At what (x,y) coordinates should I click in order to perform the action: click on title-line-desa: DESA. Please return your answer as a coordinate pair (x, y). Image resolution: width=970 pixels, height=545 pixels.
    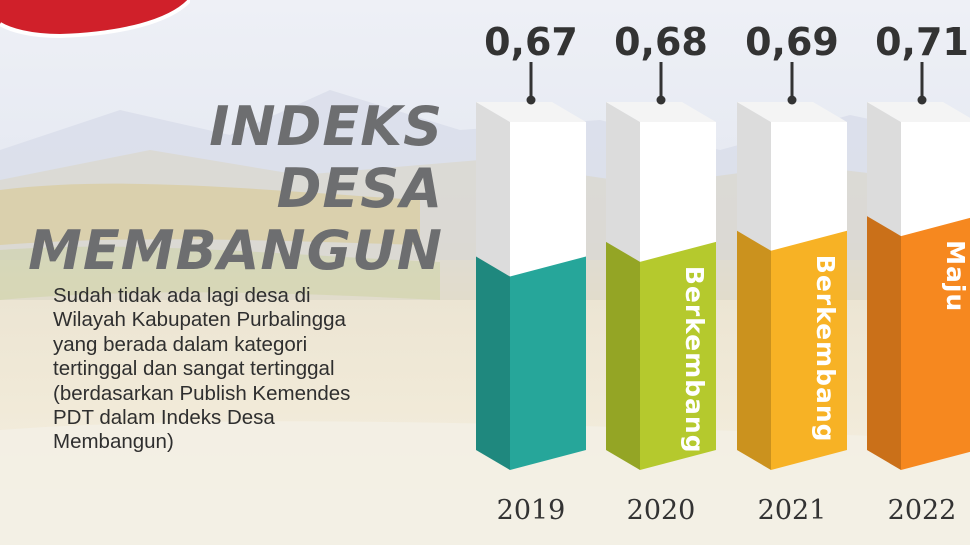
    Looking at the image, I should click on (359, 188).